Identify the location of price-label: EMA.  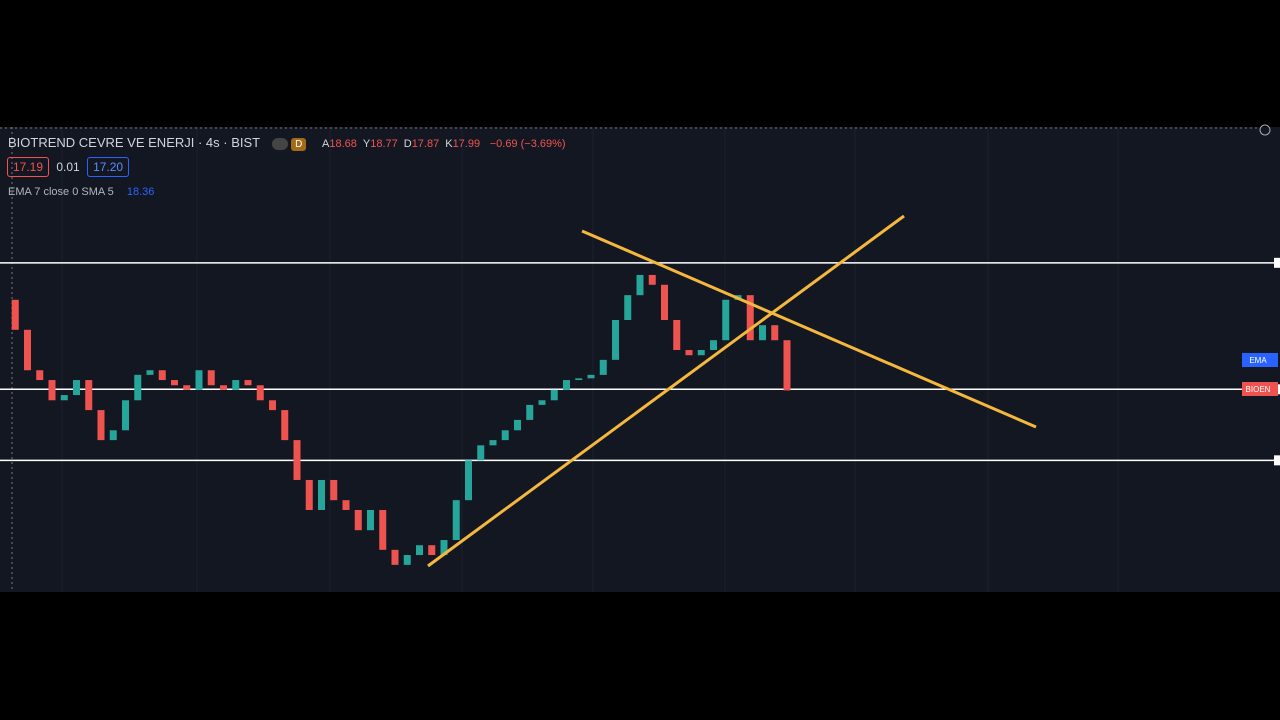
(1258, 360).